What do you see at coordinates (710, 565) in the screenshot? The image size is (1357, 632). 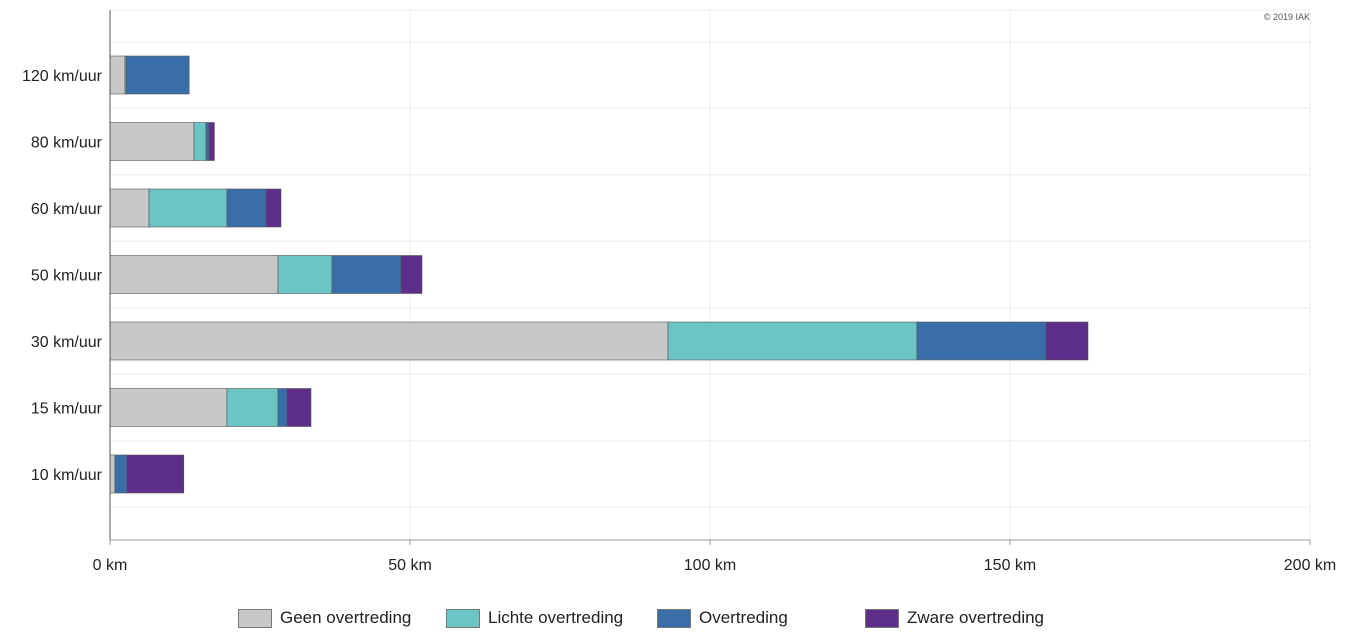 I see `x-tick-label: 100 km` at bounding box center [710, 565].